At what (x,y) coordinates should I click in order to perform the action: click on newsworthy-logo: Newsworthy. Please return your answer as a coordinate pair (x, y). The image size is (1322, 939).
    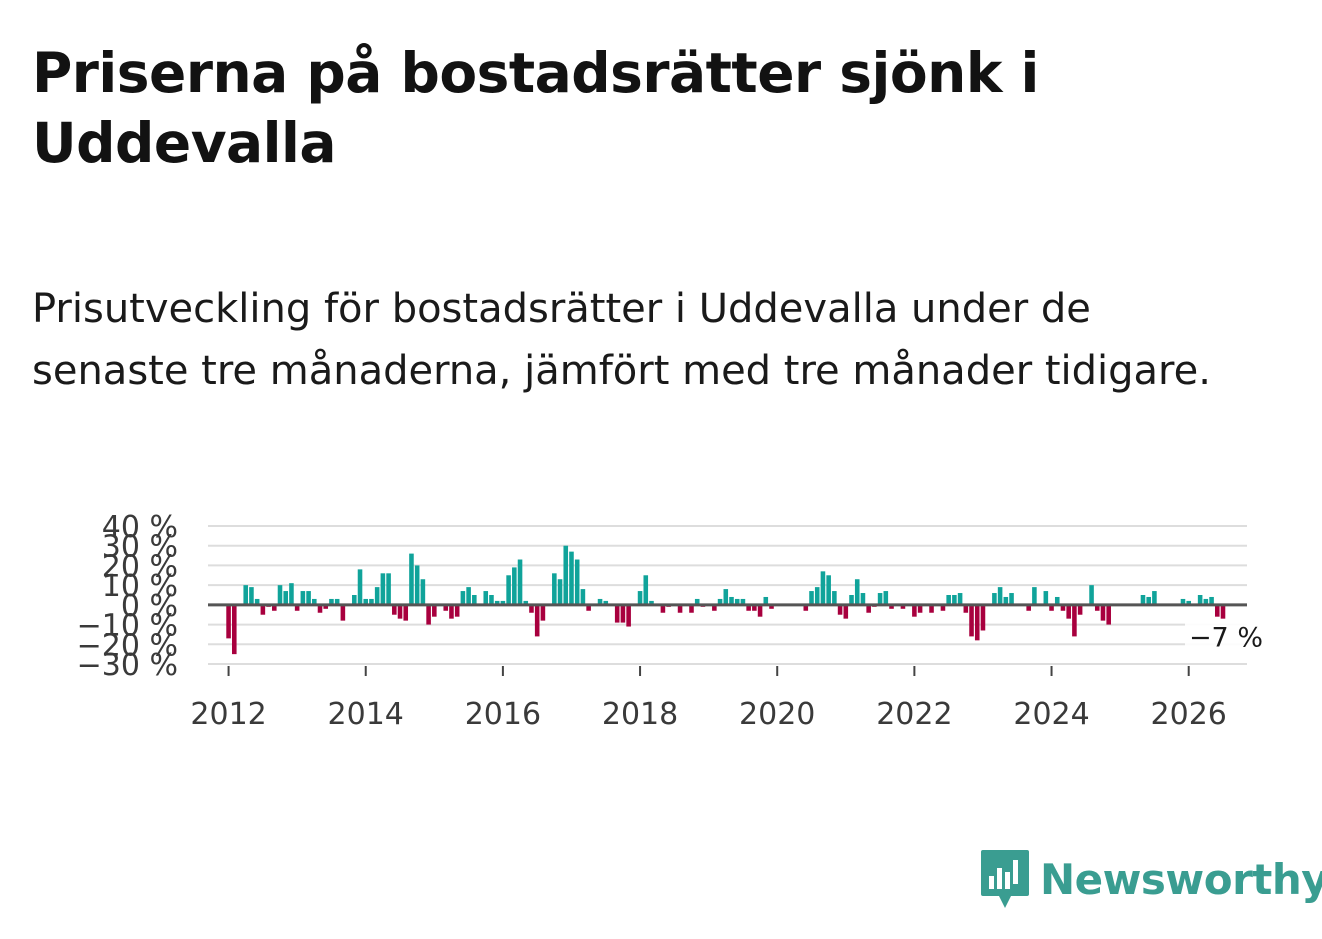
    Looking at the image, I should click on (1151, 879).